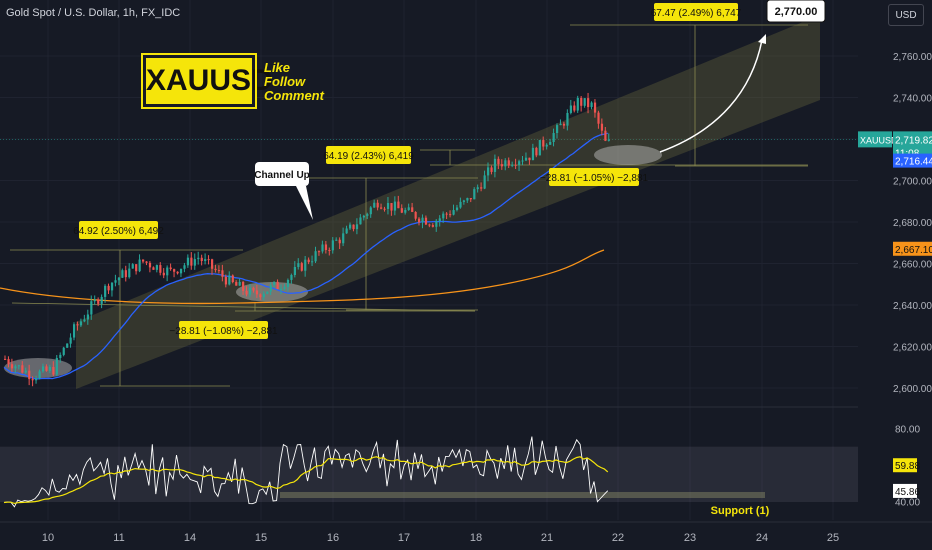 Image resolution: width=932 pixels, height=550 pixels. Describe the element at coordinates (912, 389) in the screenshot. I see `price-tick: 2,600.00` at that location.